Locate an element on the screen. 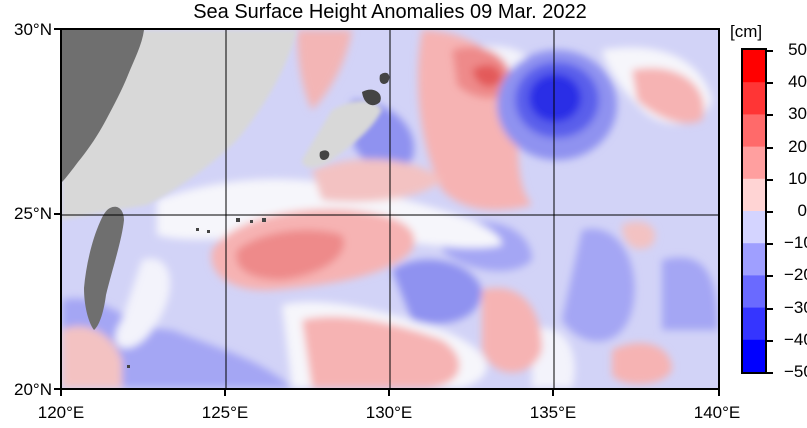 This screenshot has width=807, height=428. lon-label-140e: 140°E is located at coordinates (717, 412).